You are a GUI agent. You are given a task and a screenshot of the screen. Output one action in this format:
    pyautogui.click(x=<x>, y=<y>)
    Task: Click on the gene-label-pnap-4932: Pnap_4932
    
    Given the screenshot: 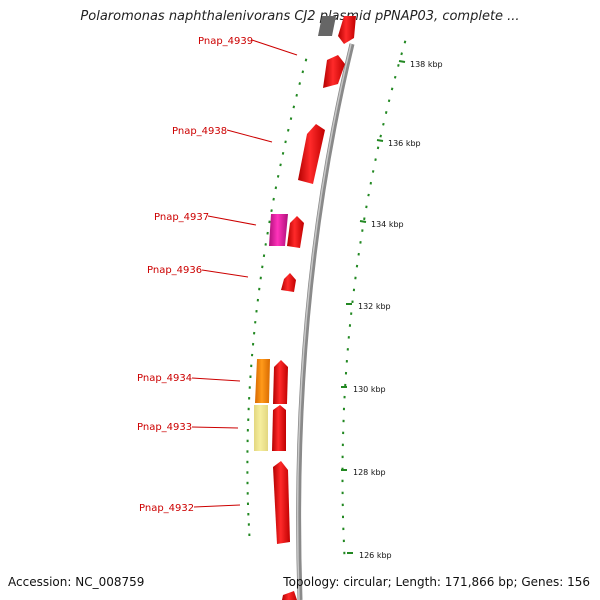 What is the action you would take?
    pyautogui.click(x=166, y=508)
    